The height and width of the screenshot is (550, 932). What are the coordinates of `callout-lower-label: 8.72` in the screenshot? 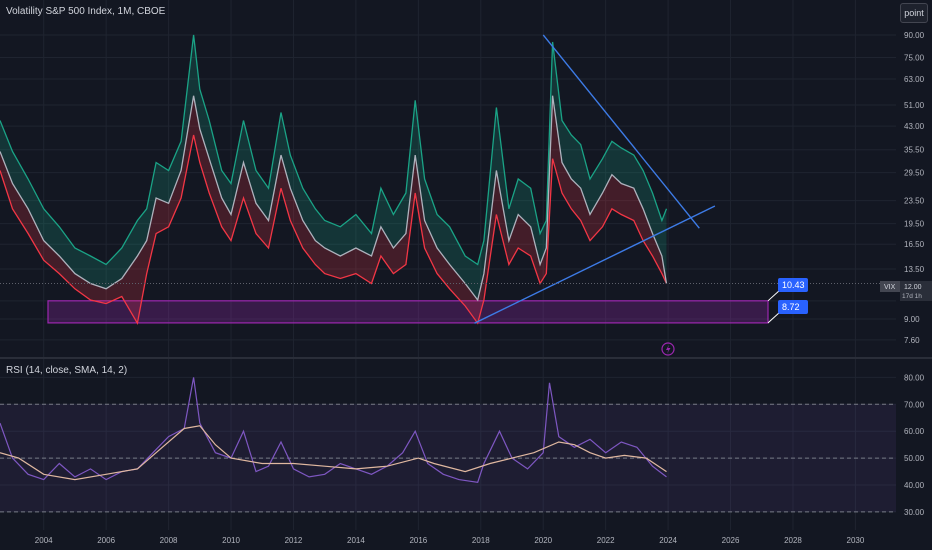 It's located at (791, 307).